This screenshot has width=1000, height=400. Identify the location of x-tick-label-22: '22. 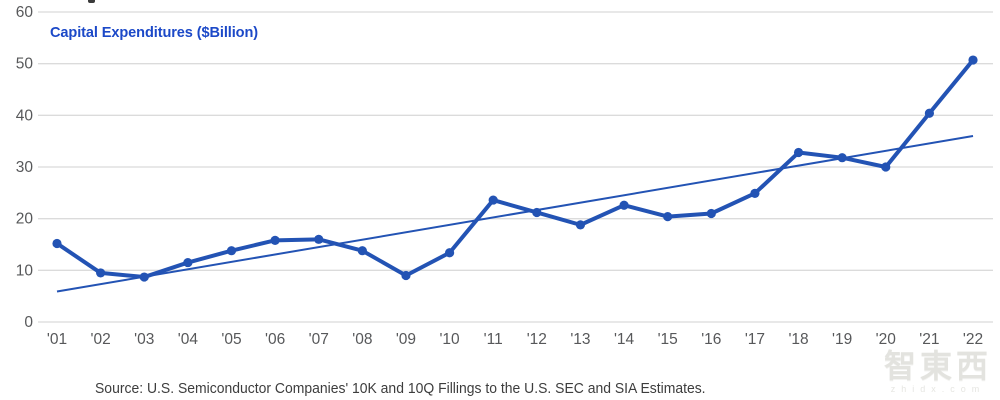
(973, 339).